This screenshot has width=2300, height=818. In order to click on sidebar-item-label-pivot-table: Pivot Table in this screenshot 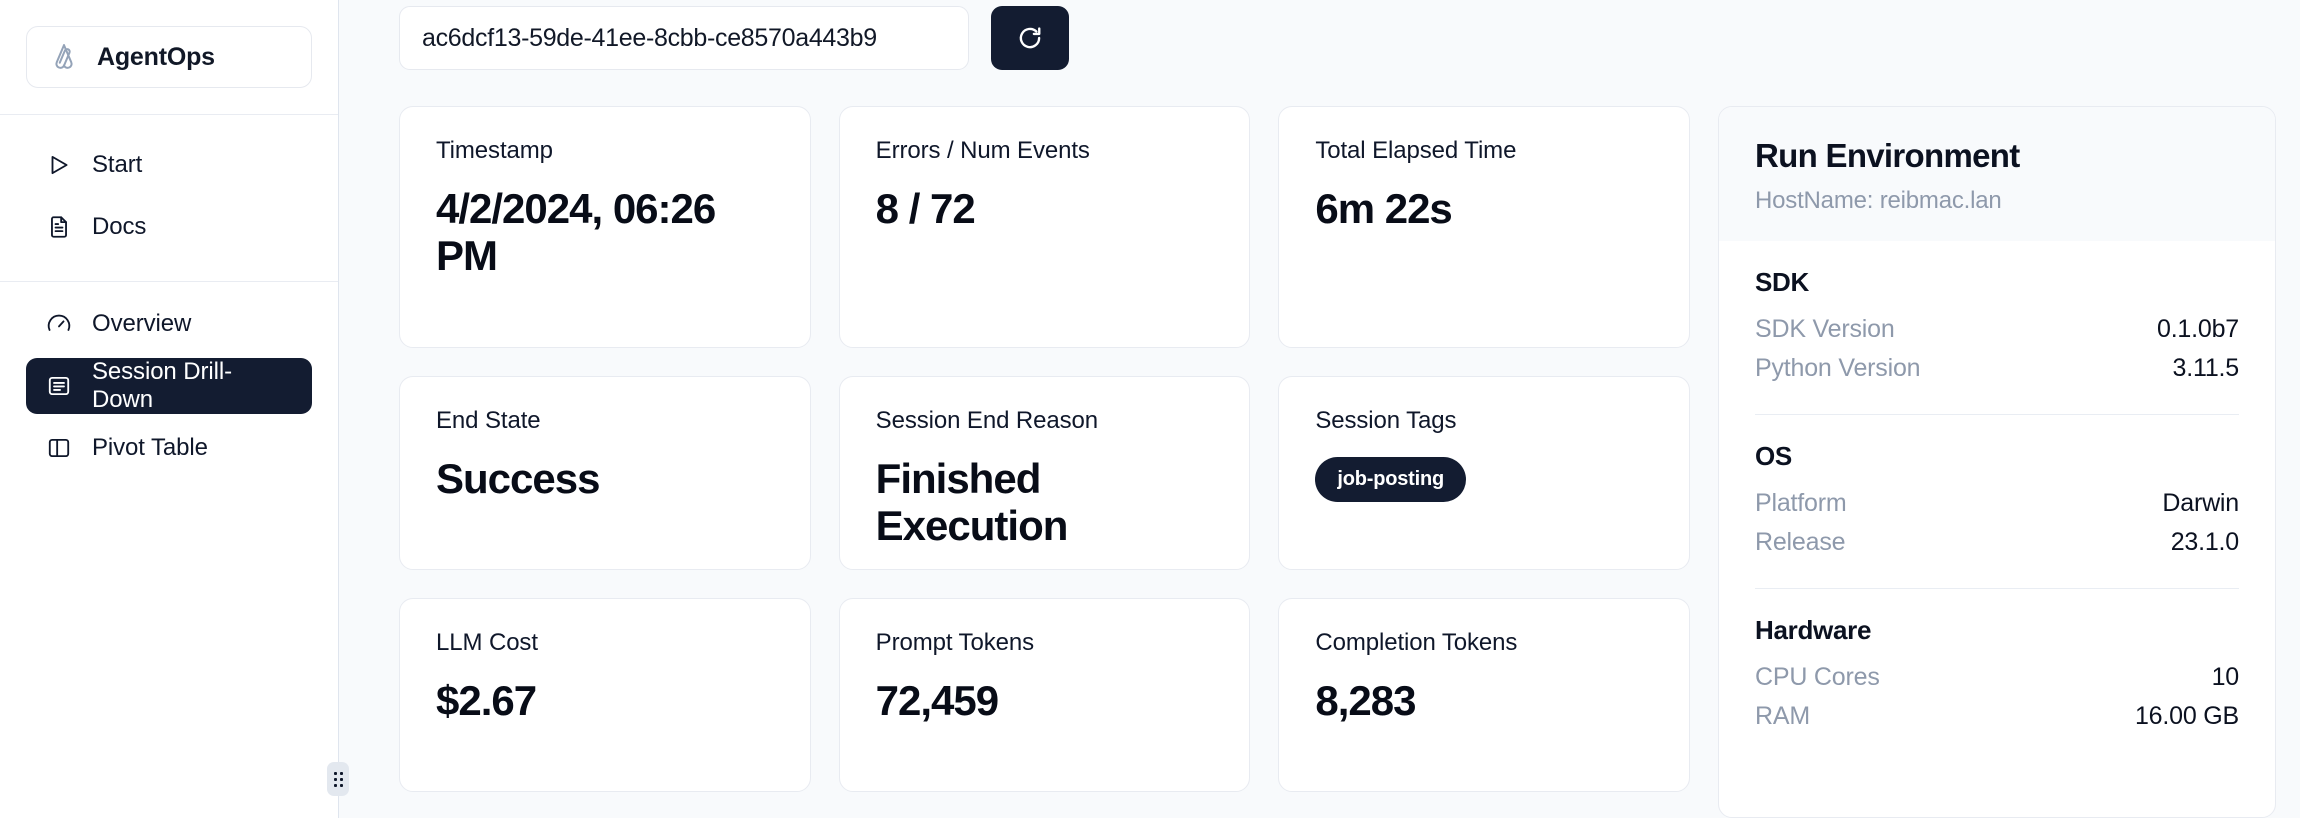, I will do `click(150, 447)`.